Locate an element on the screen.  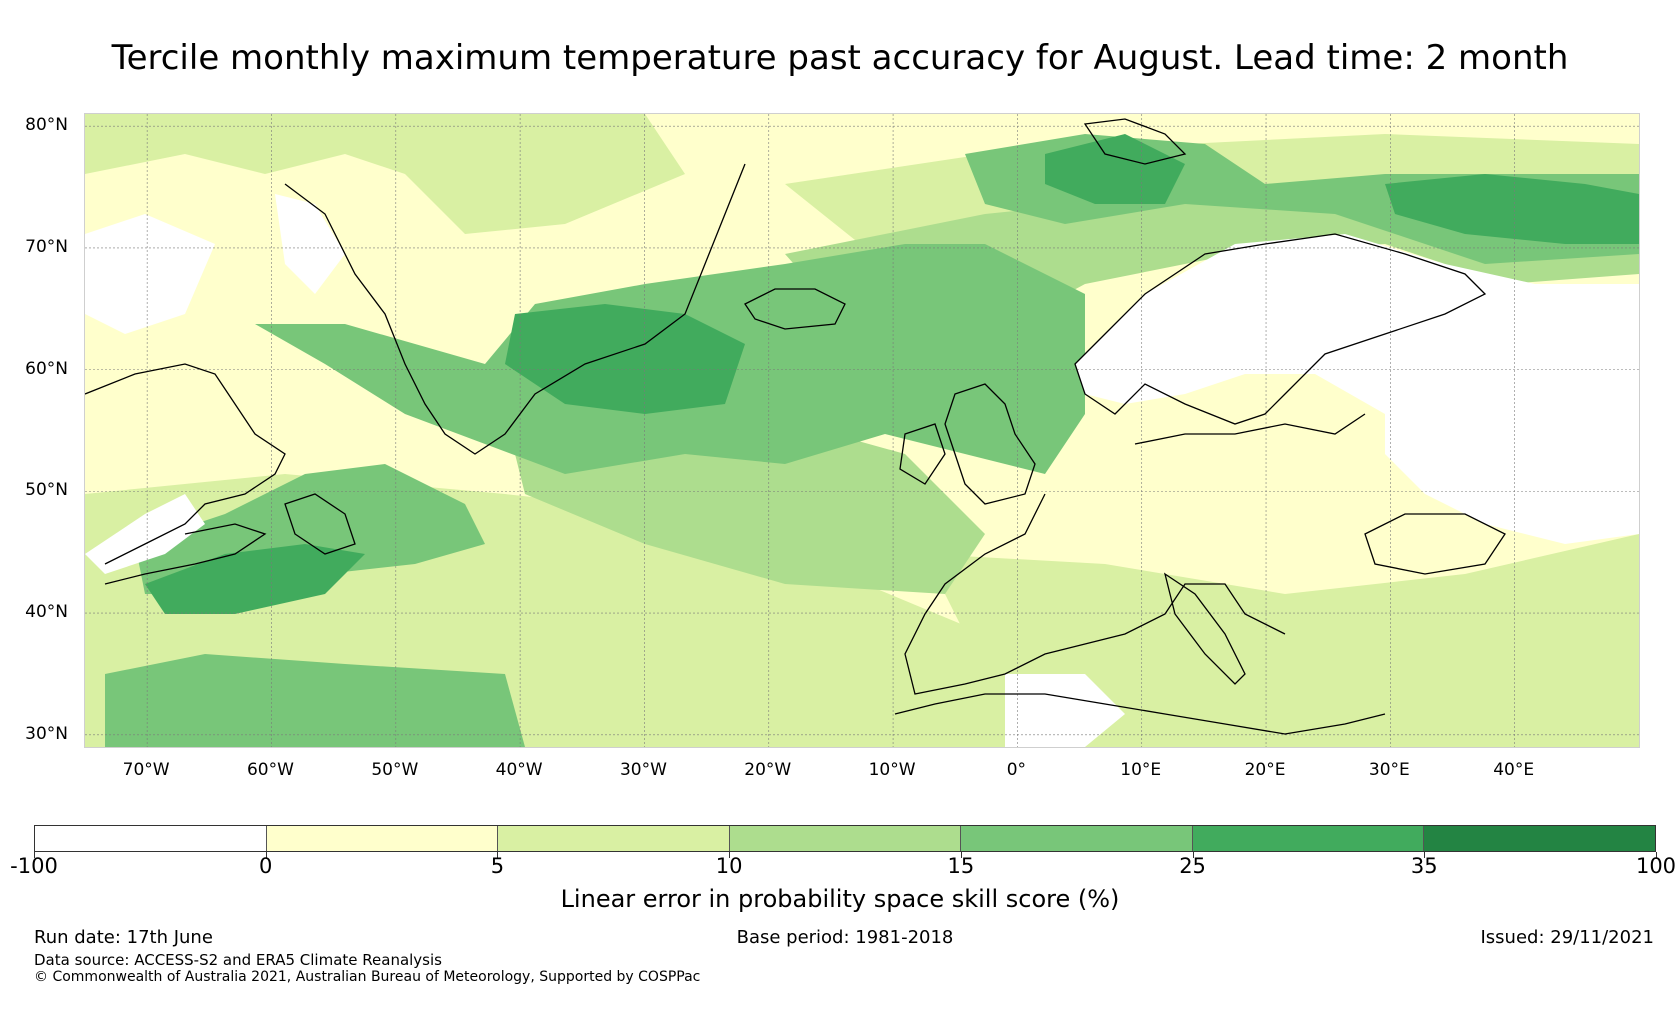
lon-label: 10°E is located at coordinates (1141, 770).